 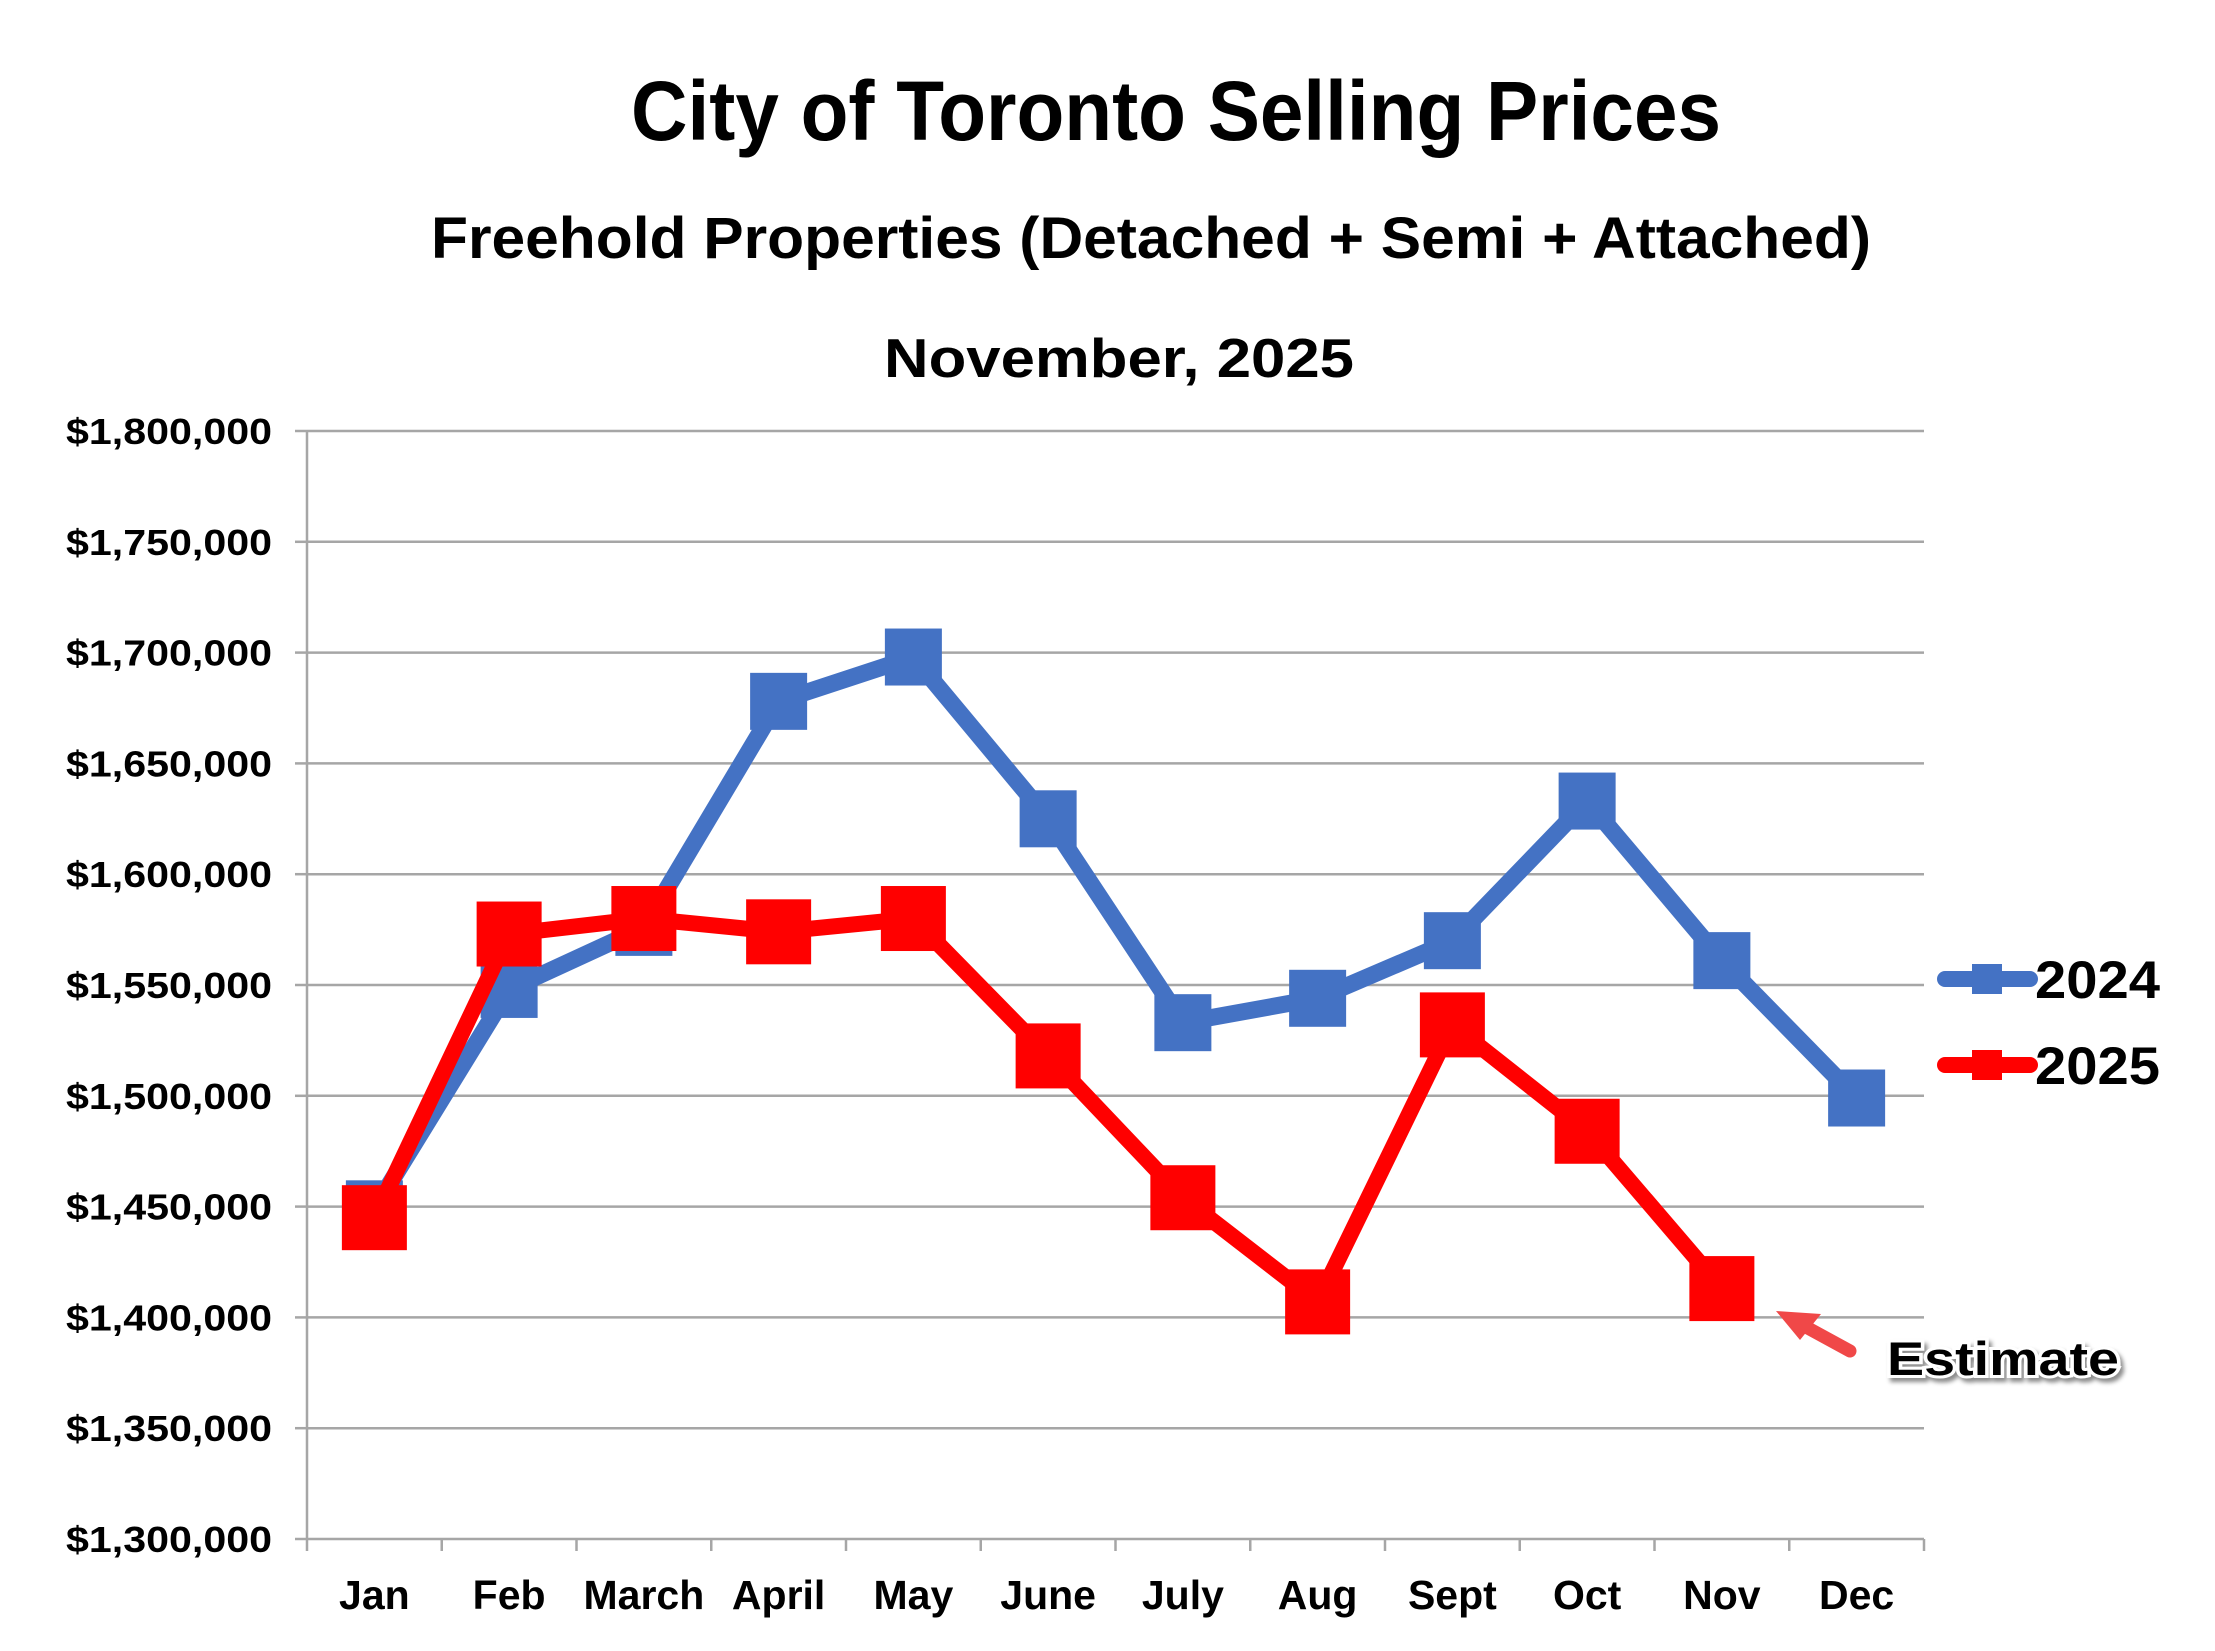 What do you see at coordinates (1183, 1198) in the screenshot?
I see `data-point-2025-July` at bounding box center [1183, 1198].